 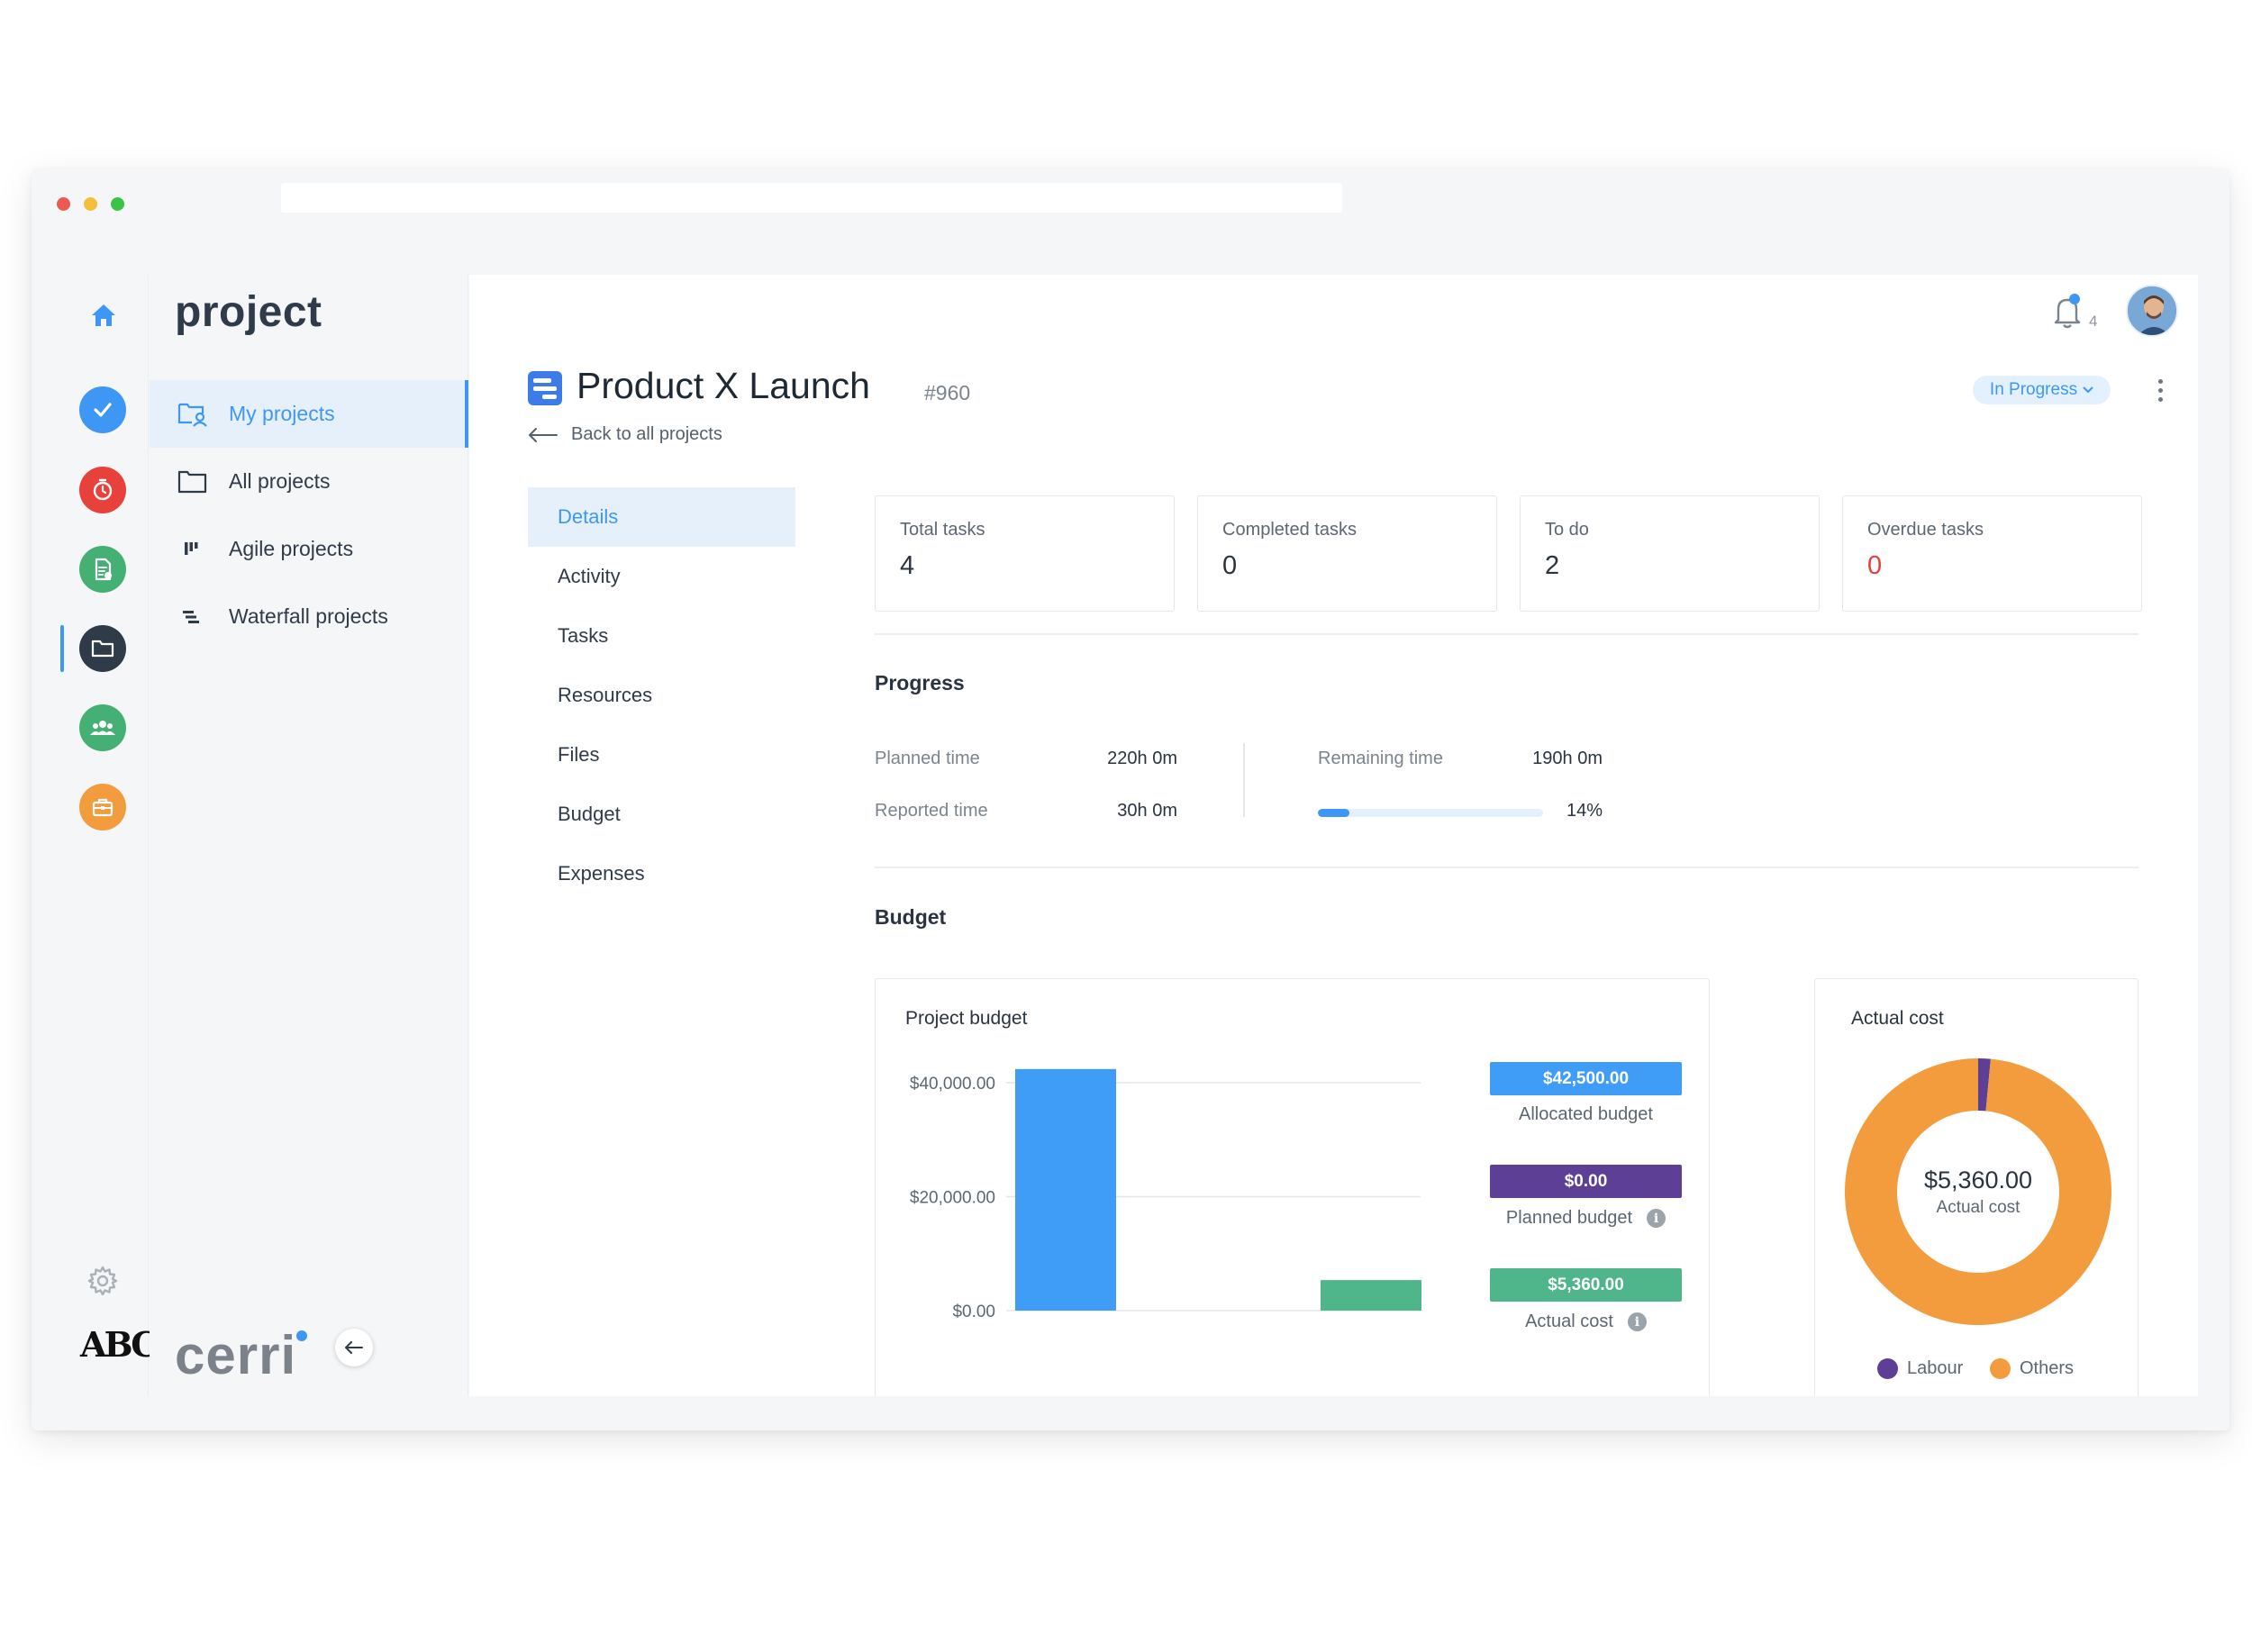 What do you see at coordinates (942, 530) in the screenshot?
I see `stat-label: Total tasks` at bounding box center [942, 530].